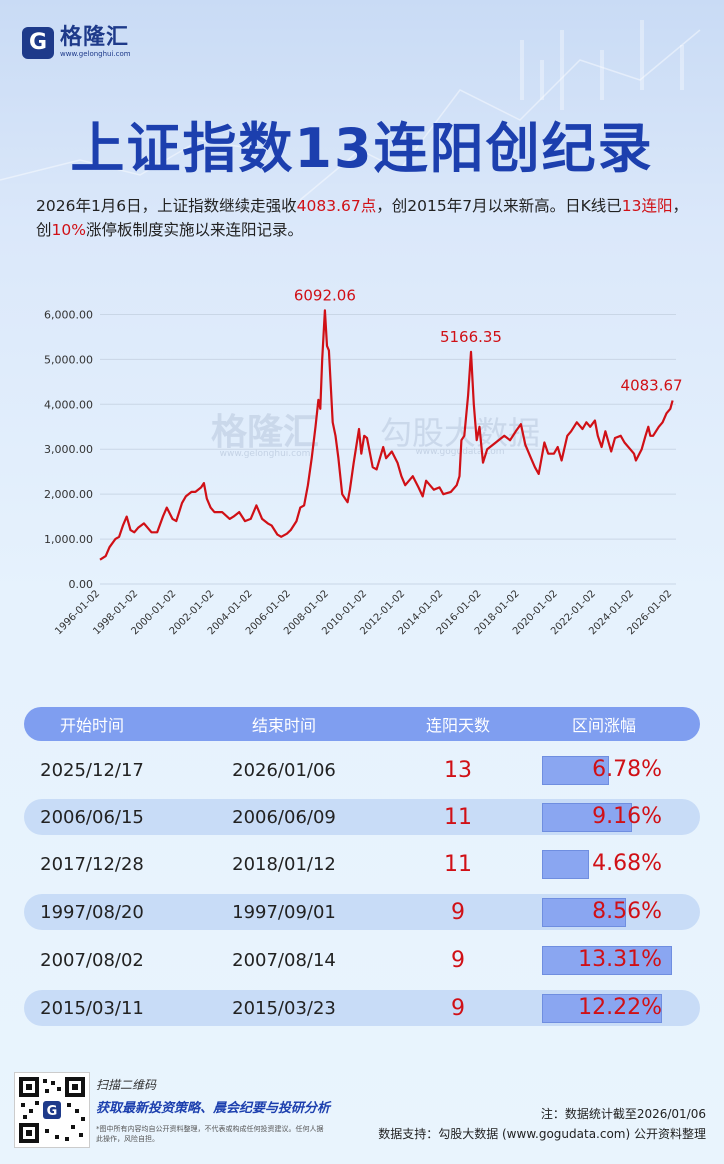 The height and width of the screenshot is (1164, 724). Describe the element at coordinates (542, 1134) in the screenshot. I see `data-source: 数据支持：勾股大数据 (www.gogudata.com) 公开资料整理` at that location.